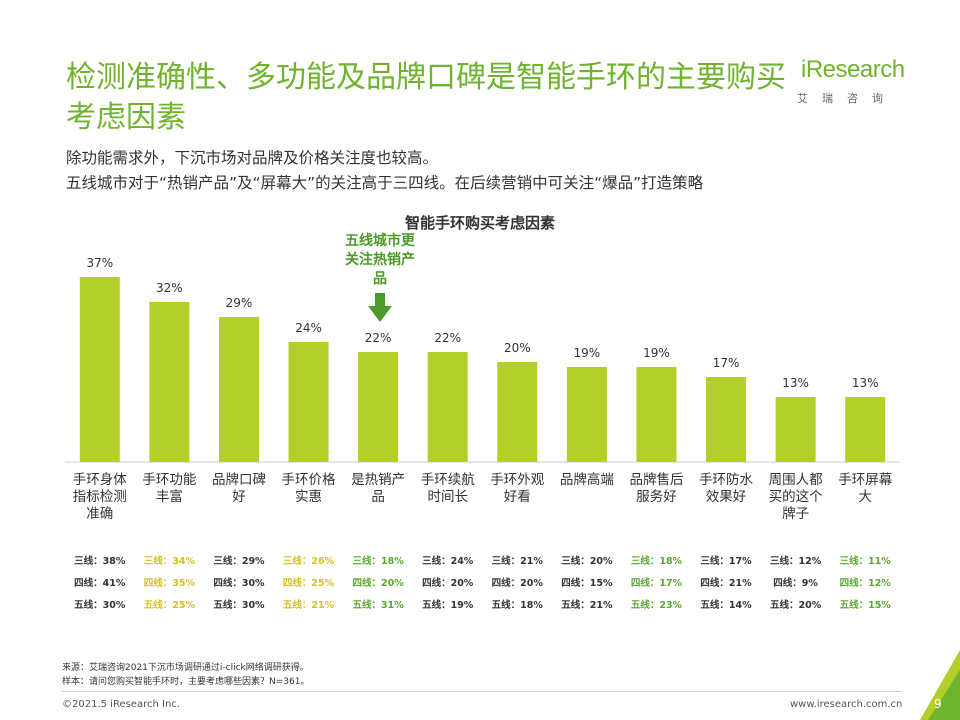 This screenshot has width=960, height=720. Describe the element at coordinates (121, 704) in the screenshot. I see `copyright: ©2021.5 iResearch Inc.` at that location.